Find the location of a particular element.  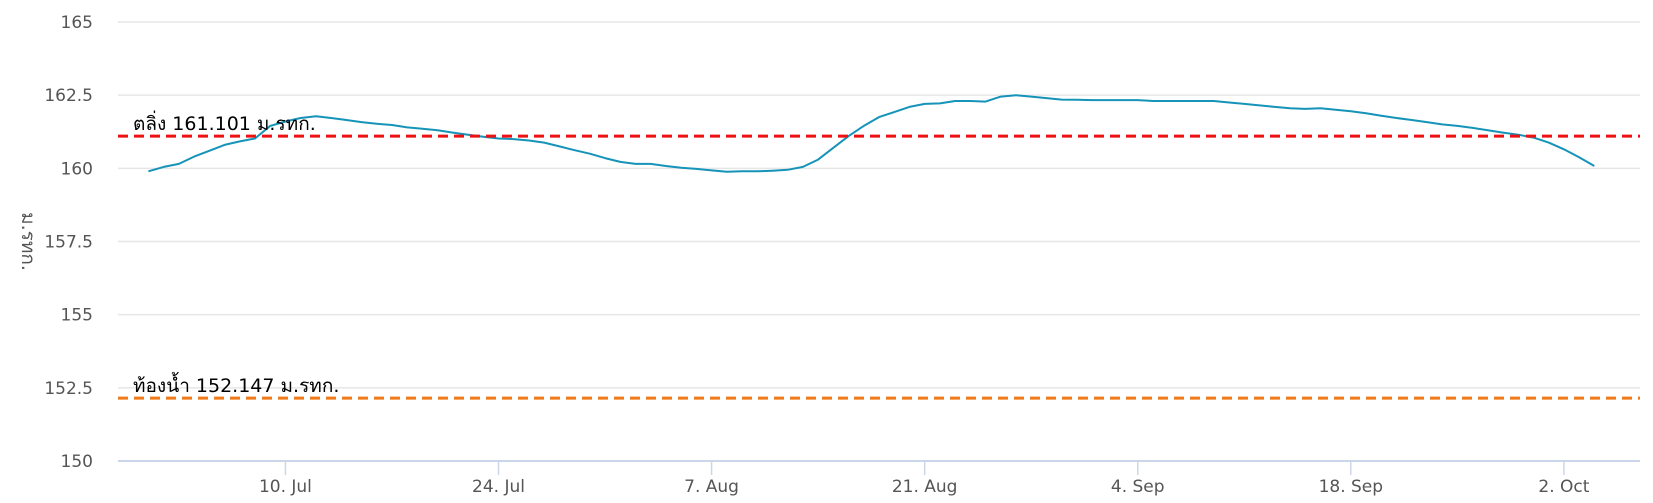

y-tick-label: 152.5 is located at coordinates (68, 389).